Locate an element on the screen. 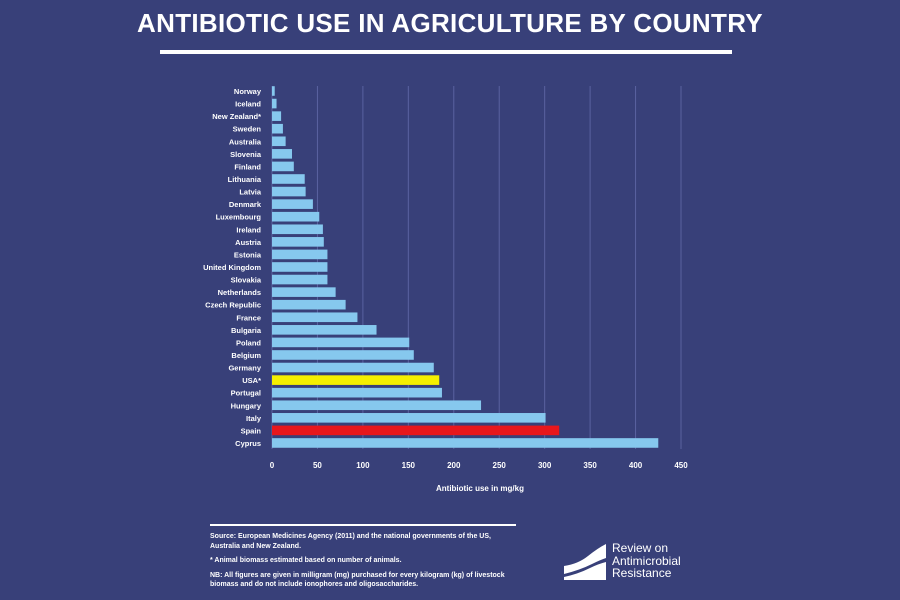 The height and width of the screenshot is (600, 900). x-tick-label: 150 is located at coordinates (409, 465).